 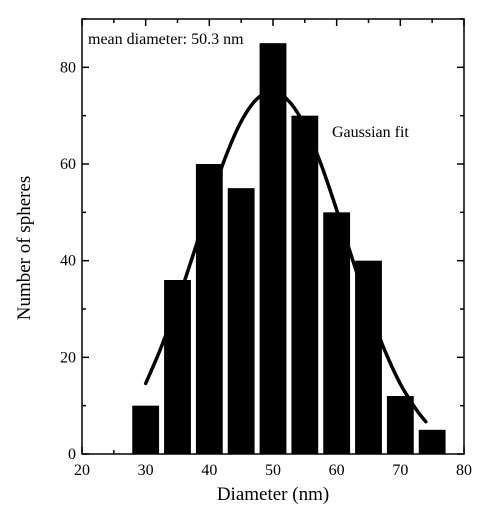 What do you see at coordinates (337, 470) in the screenshot?
I see `x-tick-label: 60` at bounding box center [337, 470].